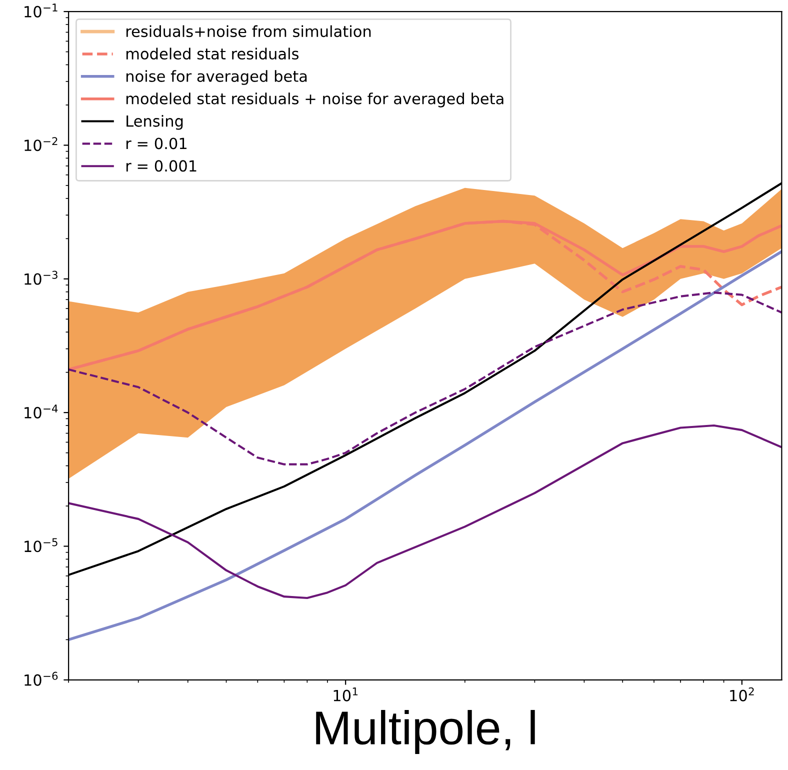 Image resolution: width=788 pixels, height=770 pixels. What do you see at coordinates (41, 411) in the screenshot?
I see `y-tick-label: 10$^{−4}$` at bounding box center [41, 411].